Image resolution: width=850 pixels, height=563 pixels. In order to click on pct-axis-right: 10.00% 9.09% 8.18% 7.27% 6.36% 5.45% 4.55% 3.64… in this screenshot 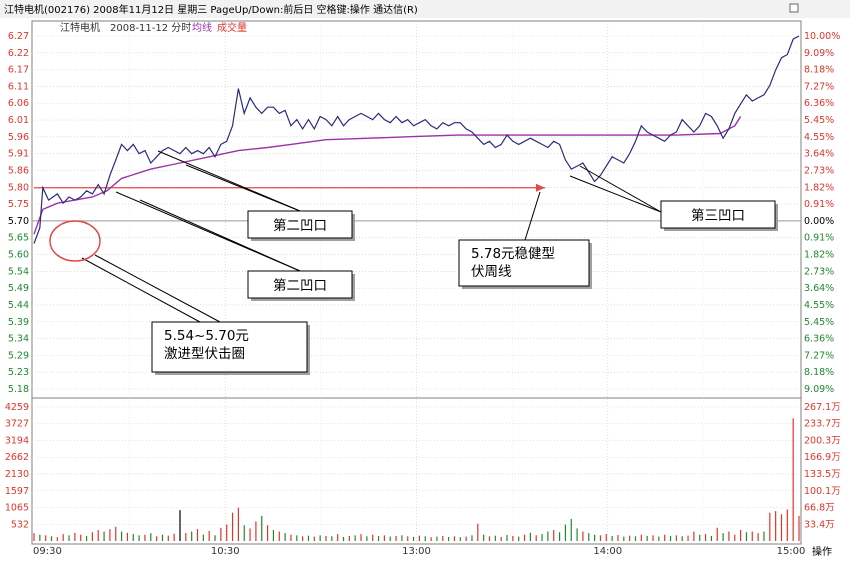, I will do `click(822, 280)`.